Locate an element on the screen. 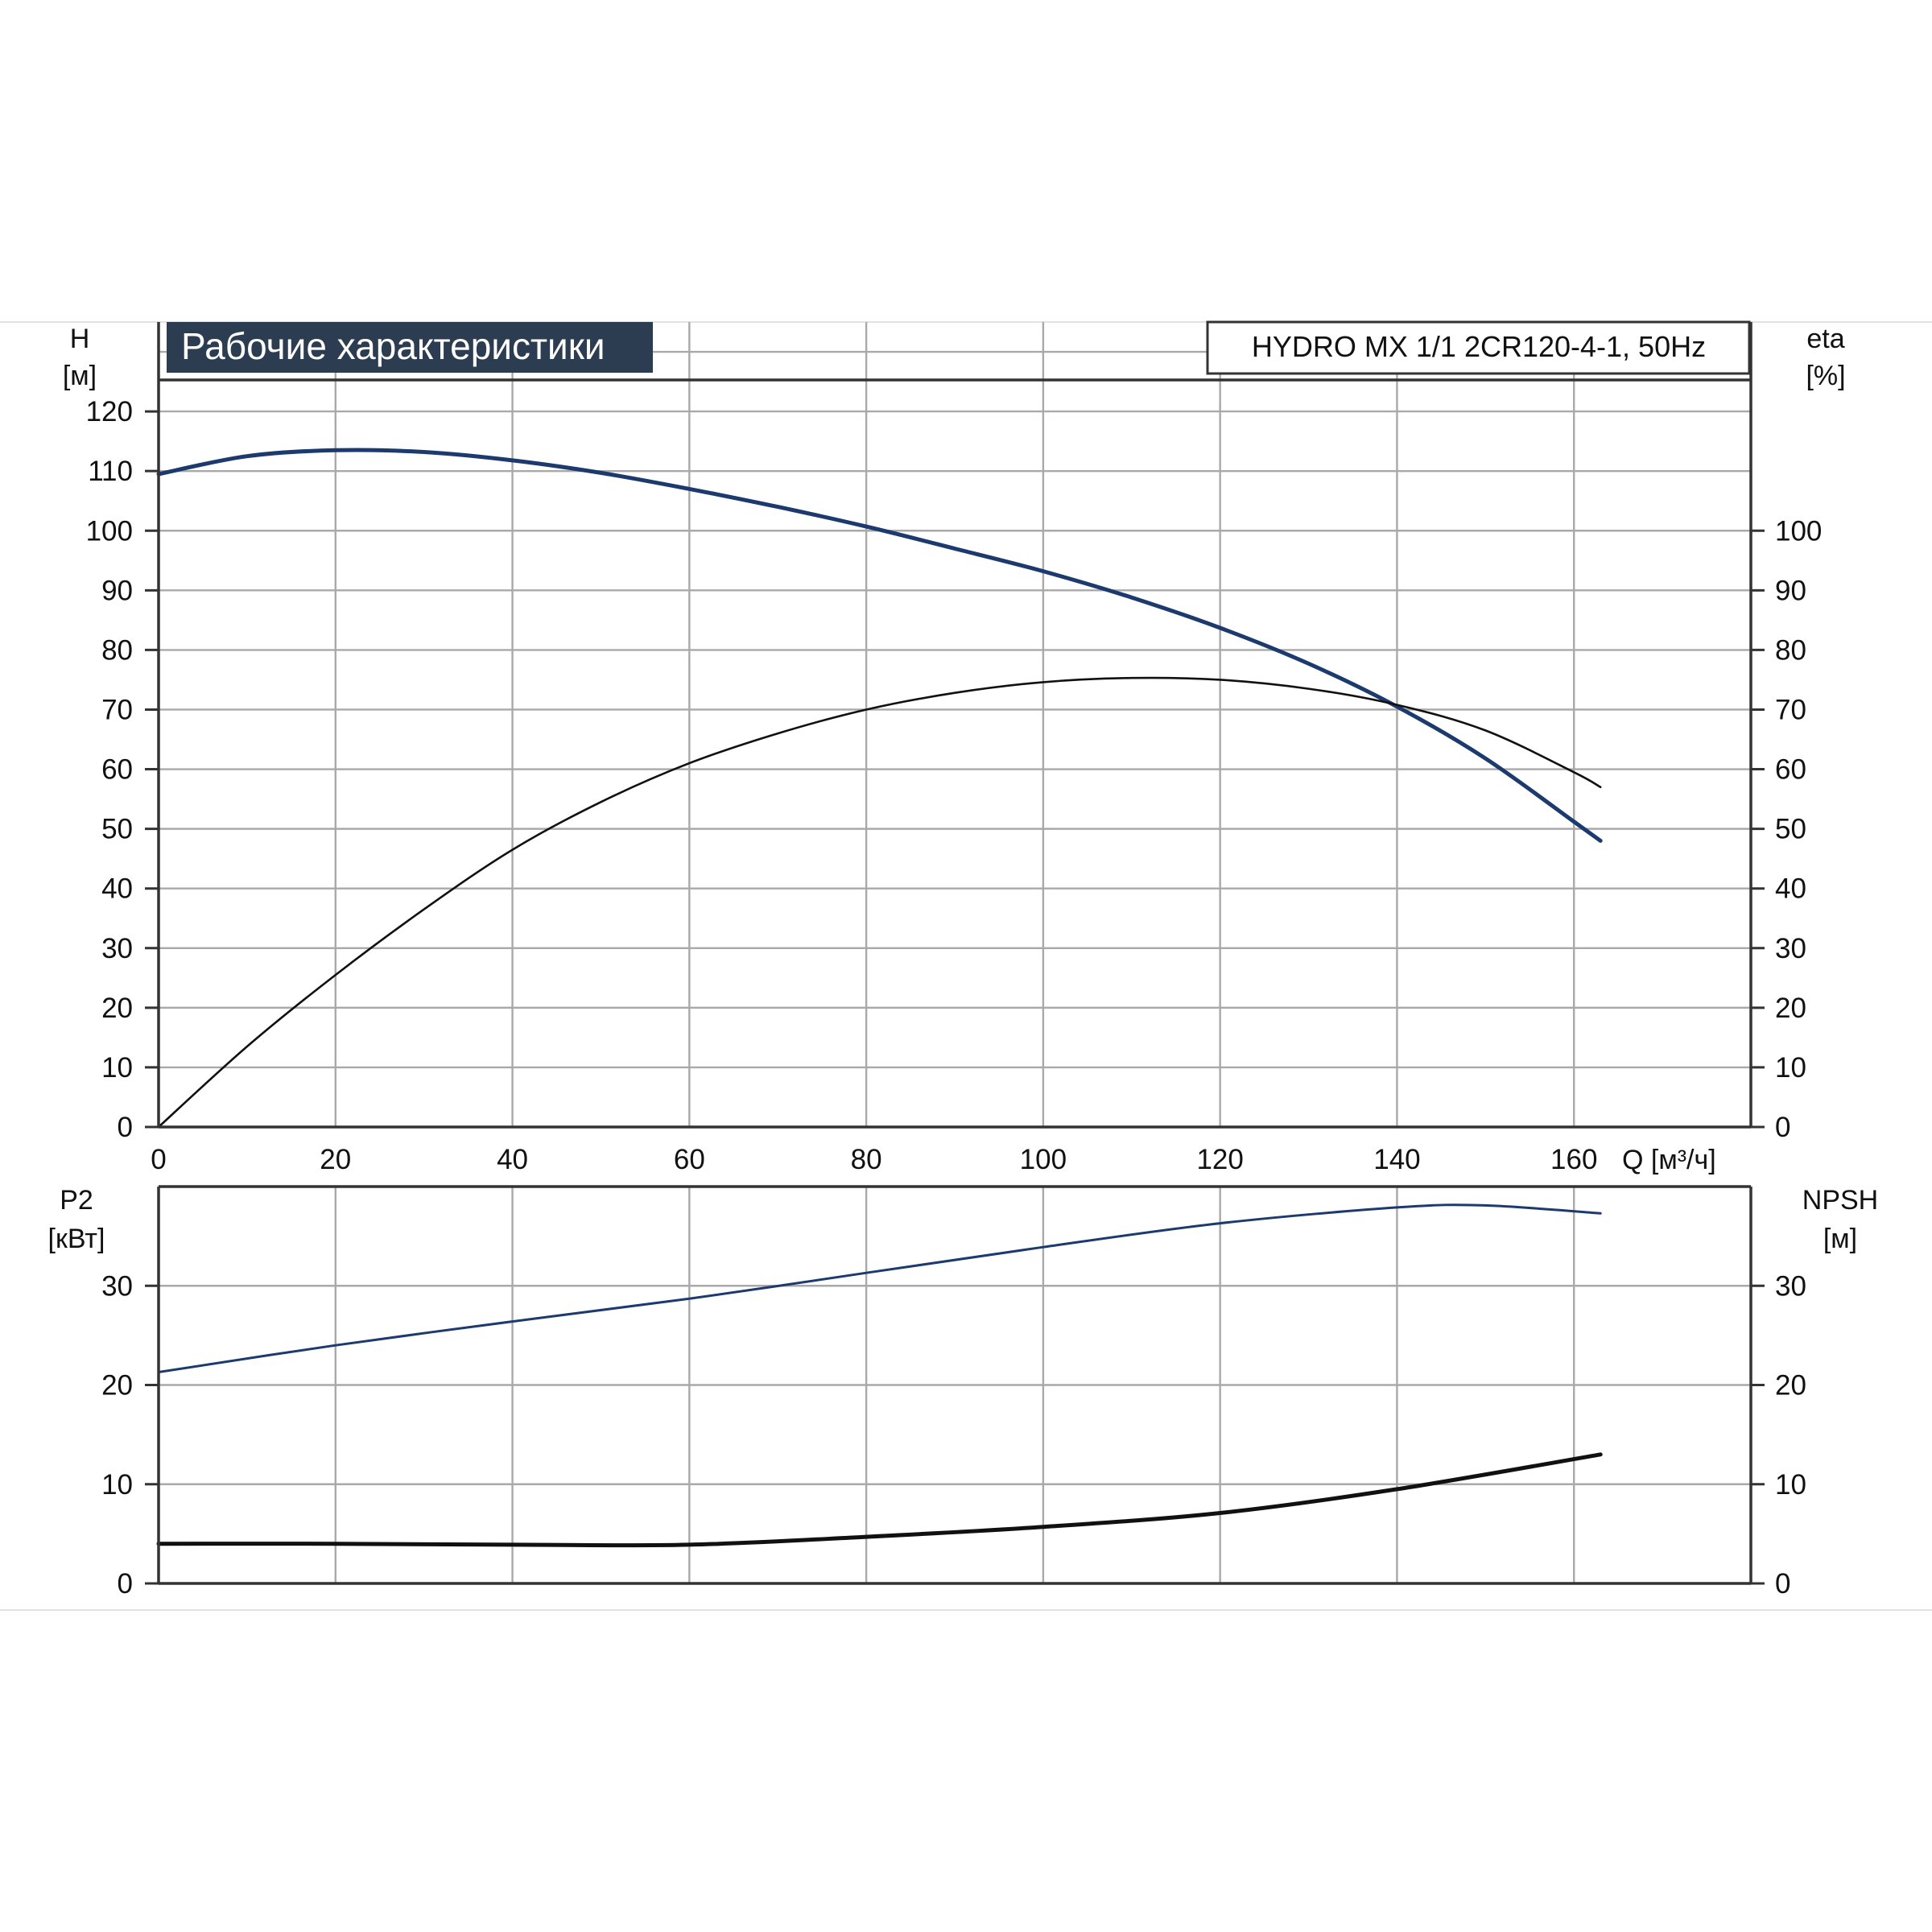 The height and width of the screenshot is (1932, 1932). bottom-right-tick-labels: 0 10 20 30 is located at coordinates (1778, 1435).